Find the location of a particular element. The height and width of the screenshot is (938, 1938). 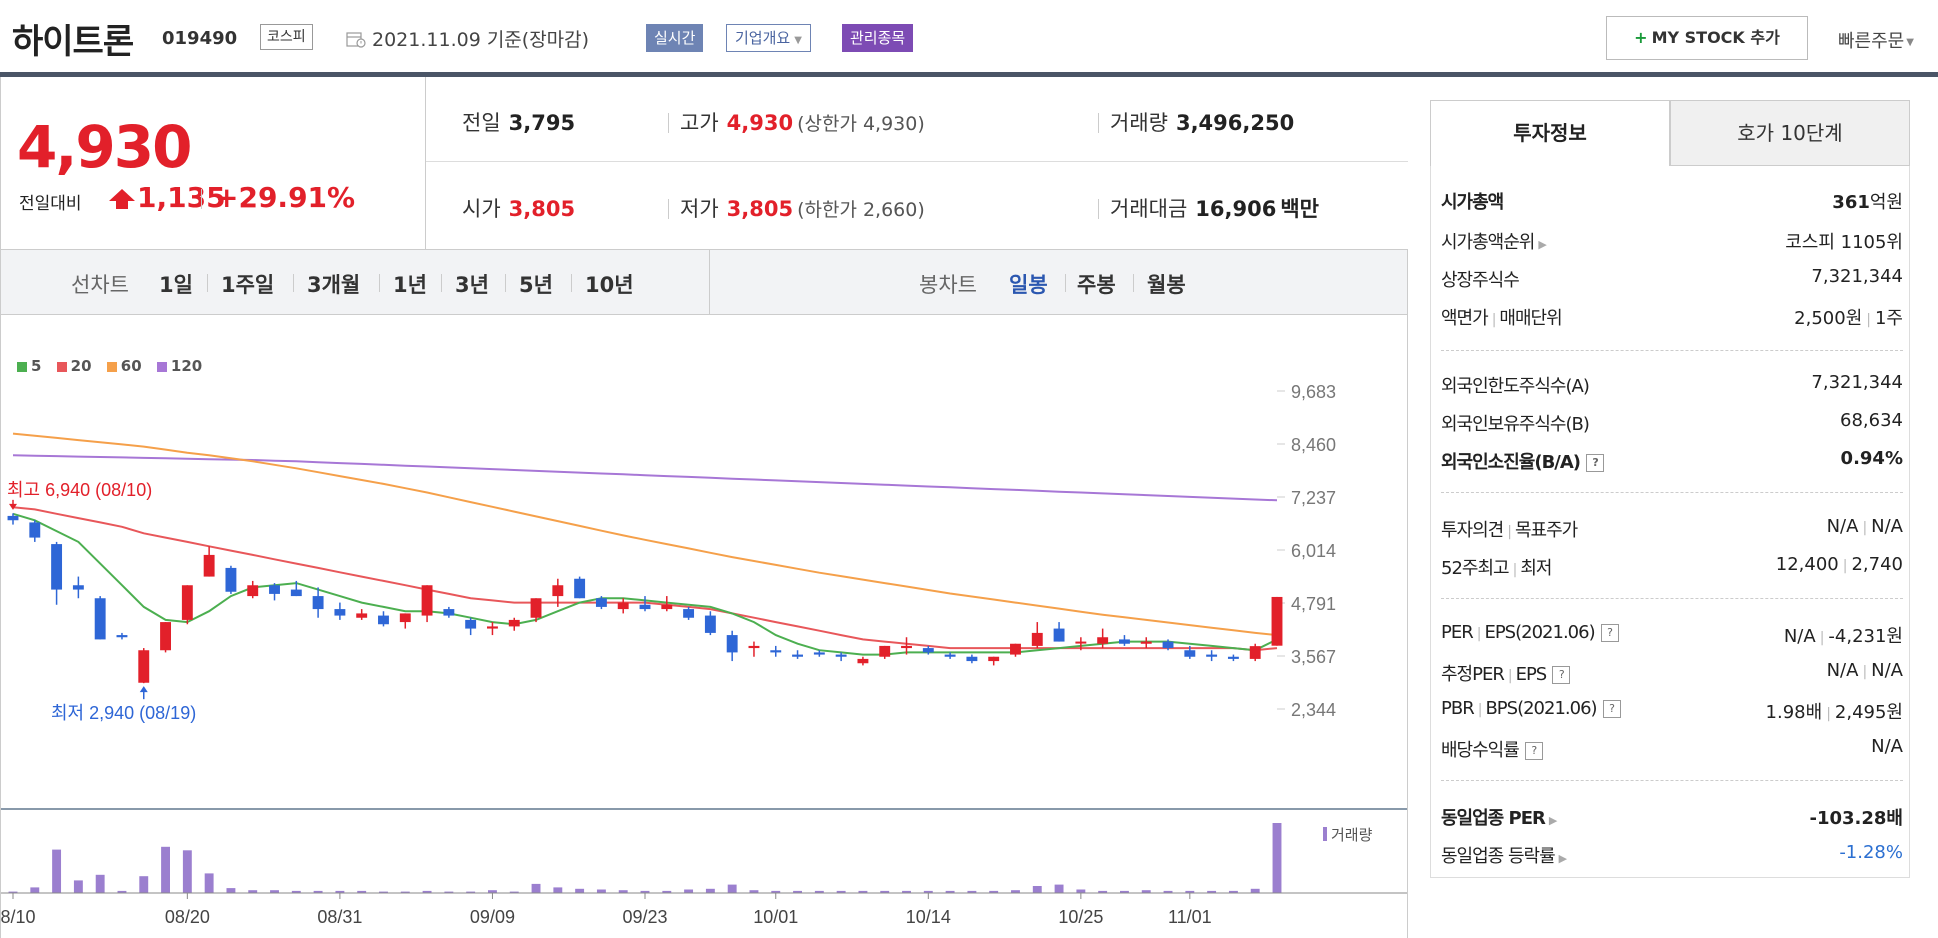

company-overview-button: 기업개요 ▼ is located at coordinates (768, 38).